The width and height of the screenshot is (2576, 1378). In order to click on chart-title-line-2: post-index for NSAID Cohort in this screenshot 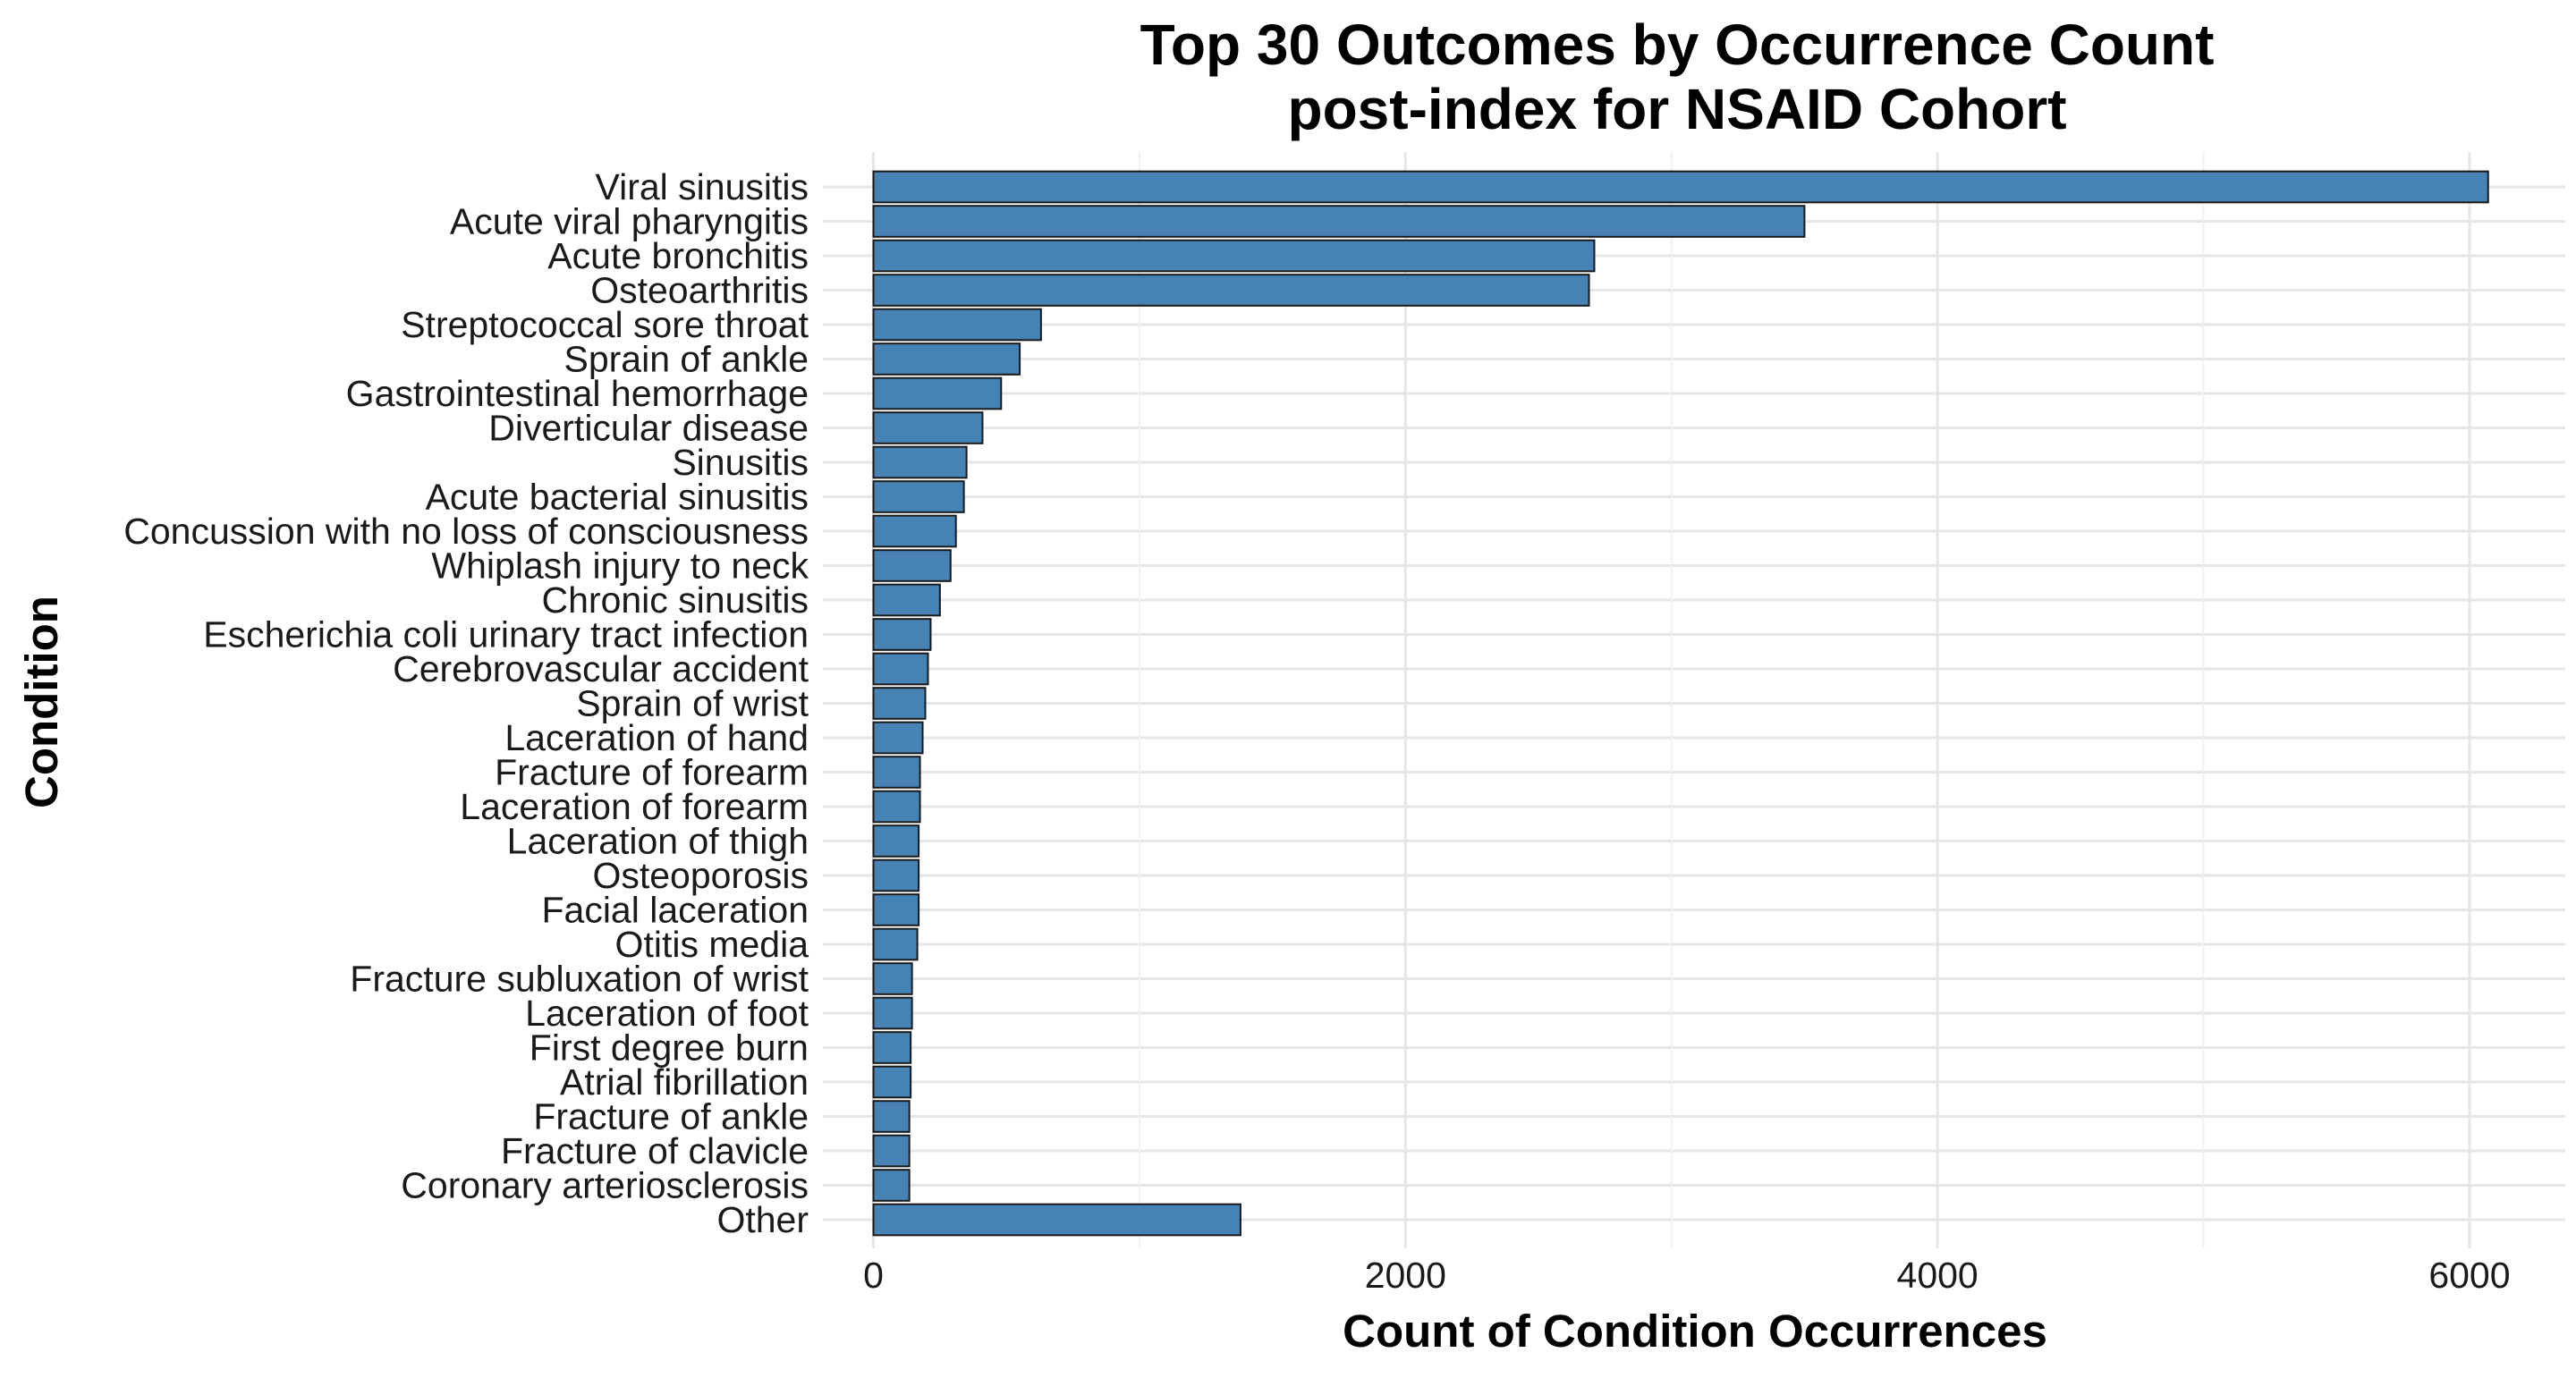, I will do `click(1676, 109)`.